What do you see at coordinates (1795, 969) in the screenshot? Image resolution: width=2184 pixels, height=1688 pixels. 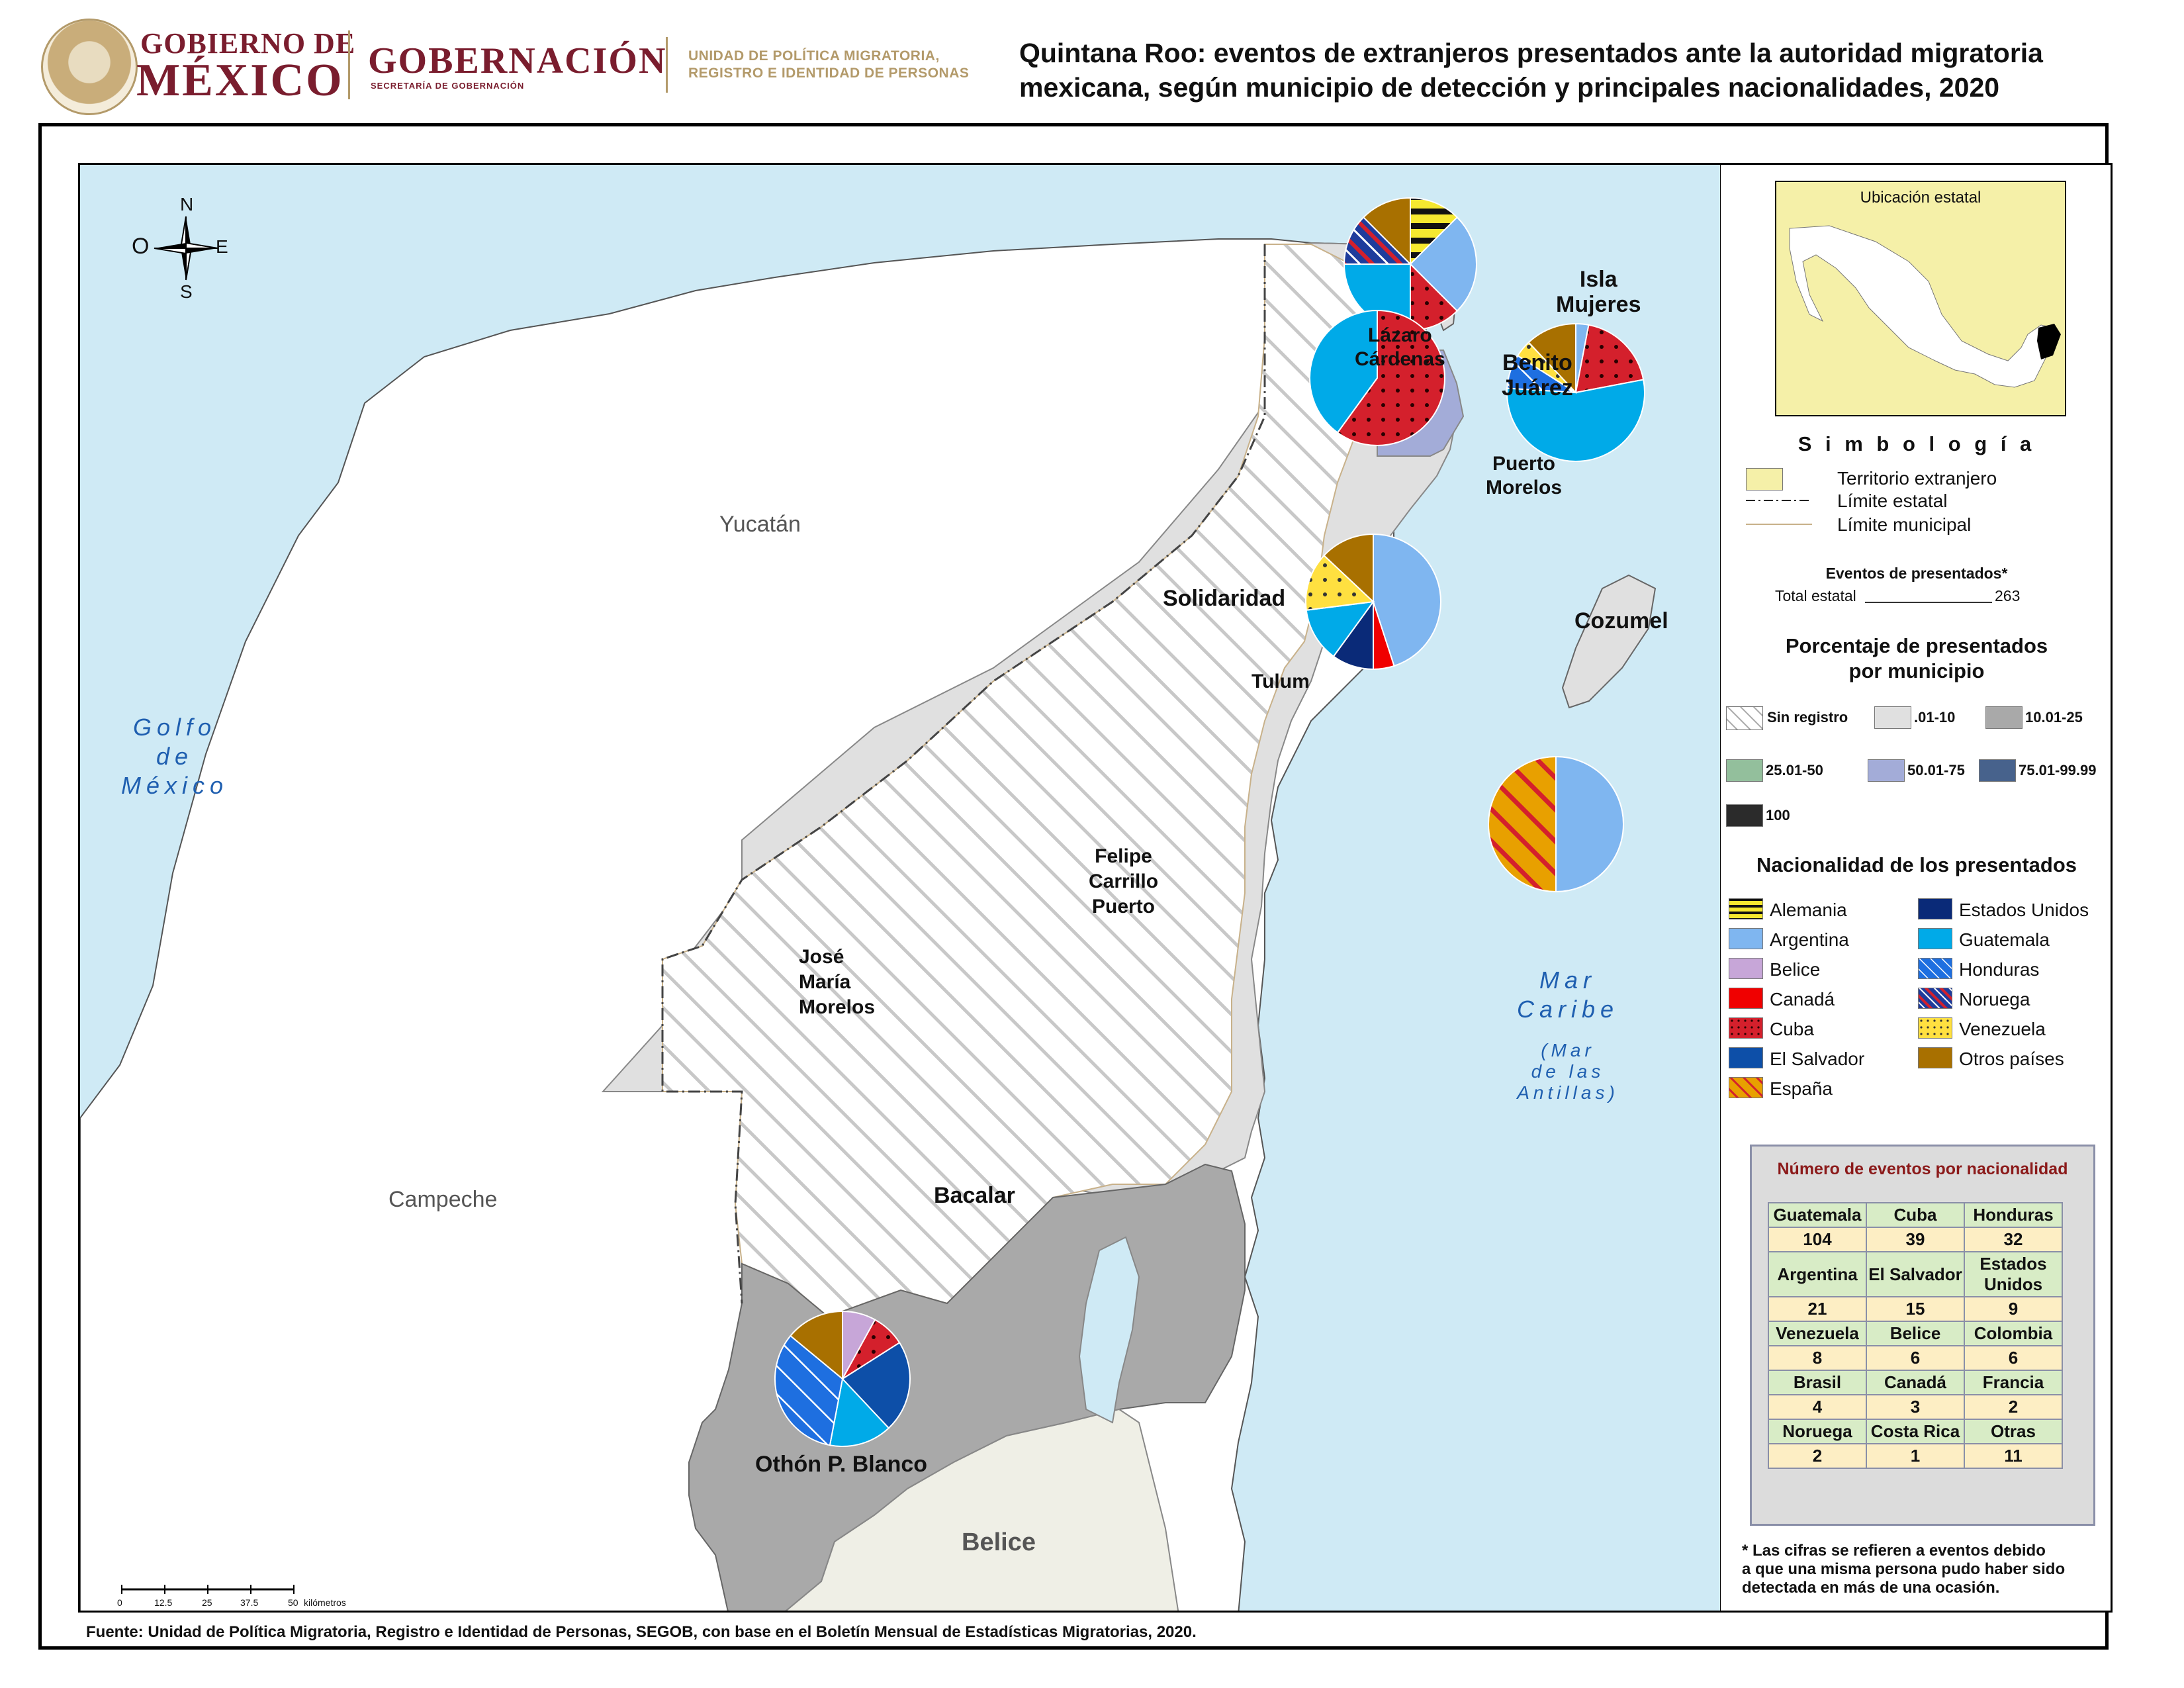 I see `nacionalidad-label: Belice` at bounding box center [1795, 969].